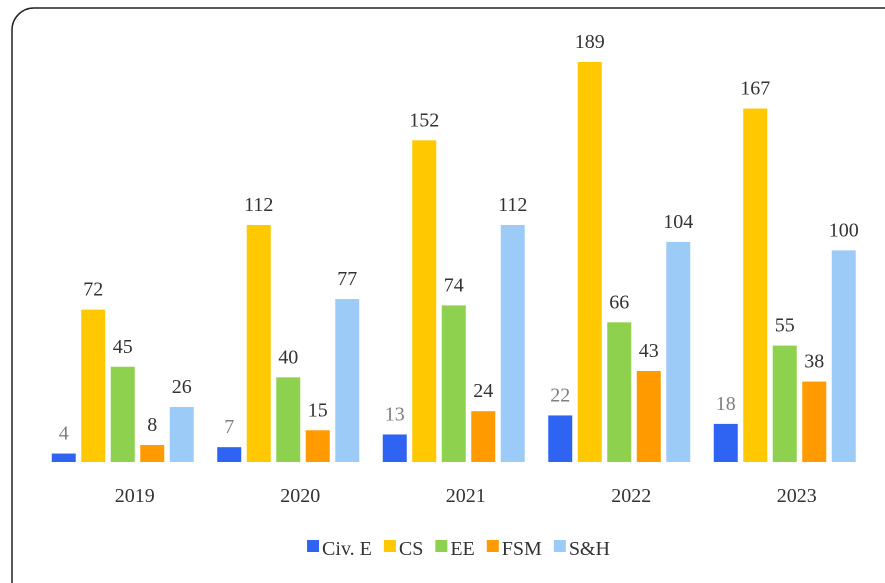 The width and height of the screenshot is (885, 583). What do you see at coordinates (755, 89) in the screenshot?
I see `data-label: 167` at bounding box center [755, 89].